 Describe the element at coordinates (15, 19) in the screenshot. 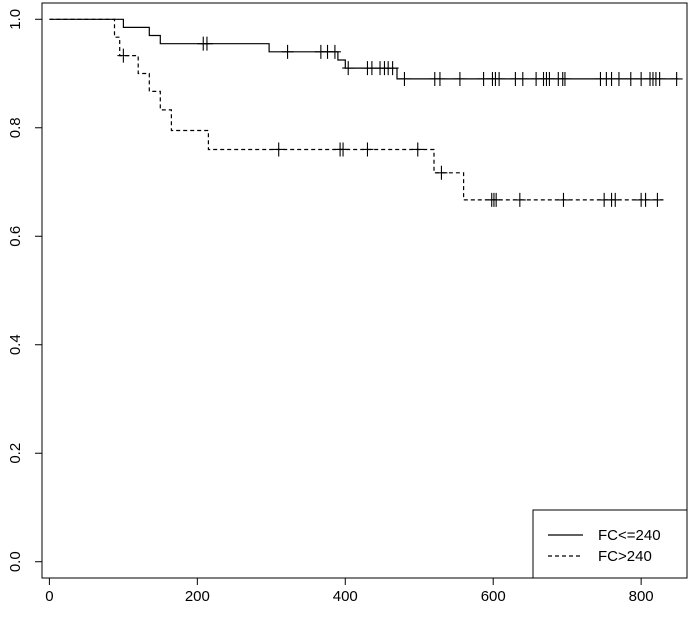

I see `y-tick-label-5: 1.0` at that location.